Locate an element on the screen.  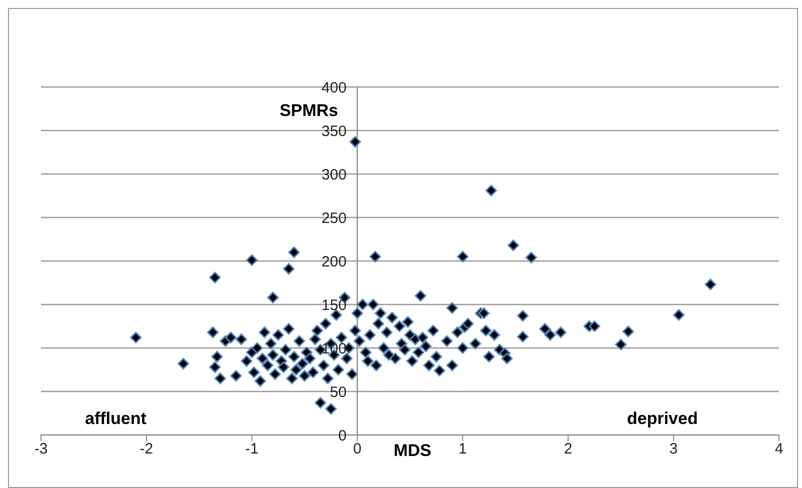
y-tick-label: 400 is located at coordinates (334, 87).